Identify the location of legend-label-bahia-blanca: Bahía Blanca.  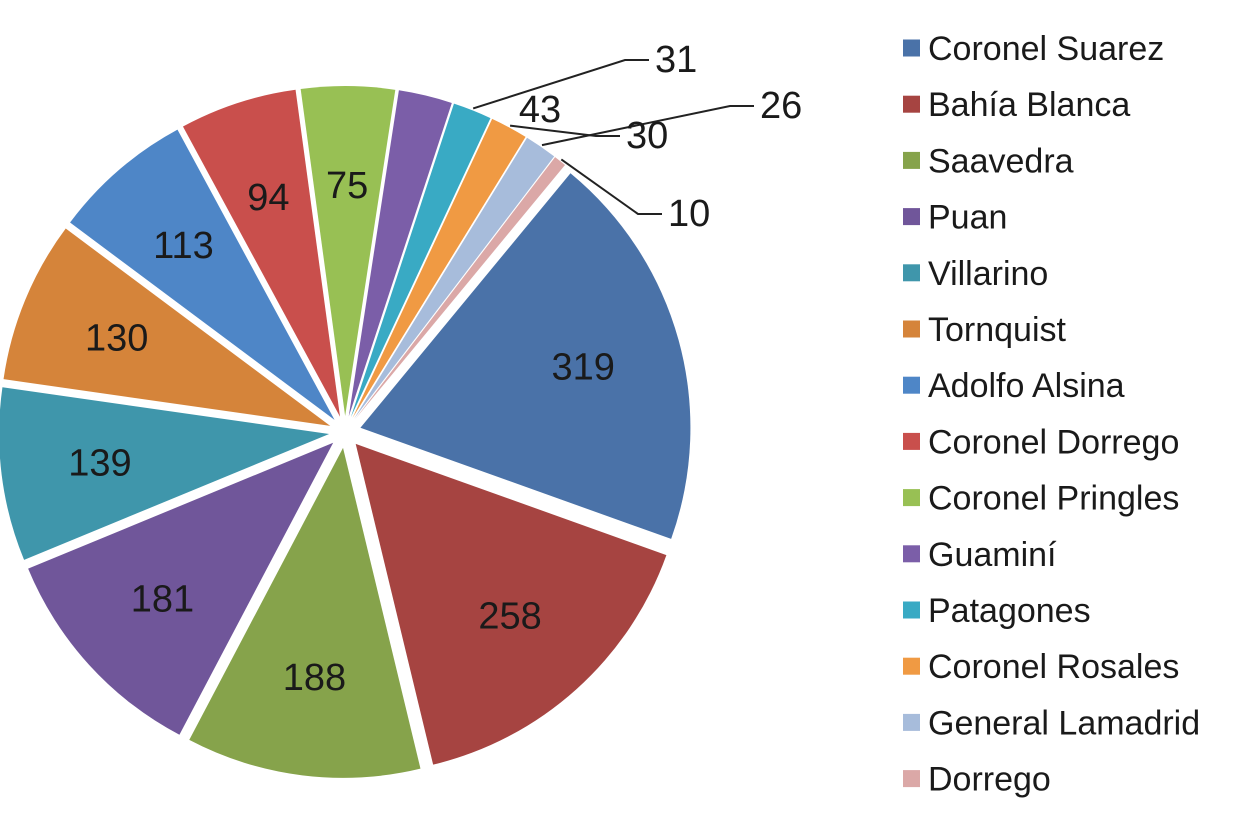
(1029, 105).